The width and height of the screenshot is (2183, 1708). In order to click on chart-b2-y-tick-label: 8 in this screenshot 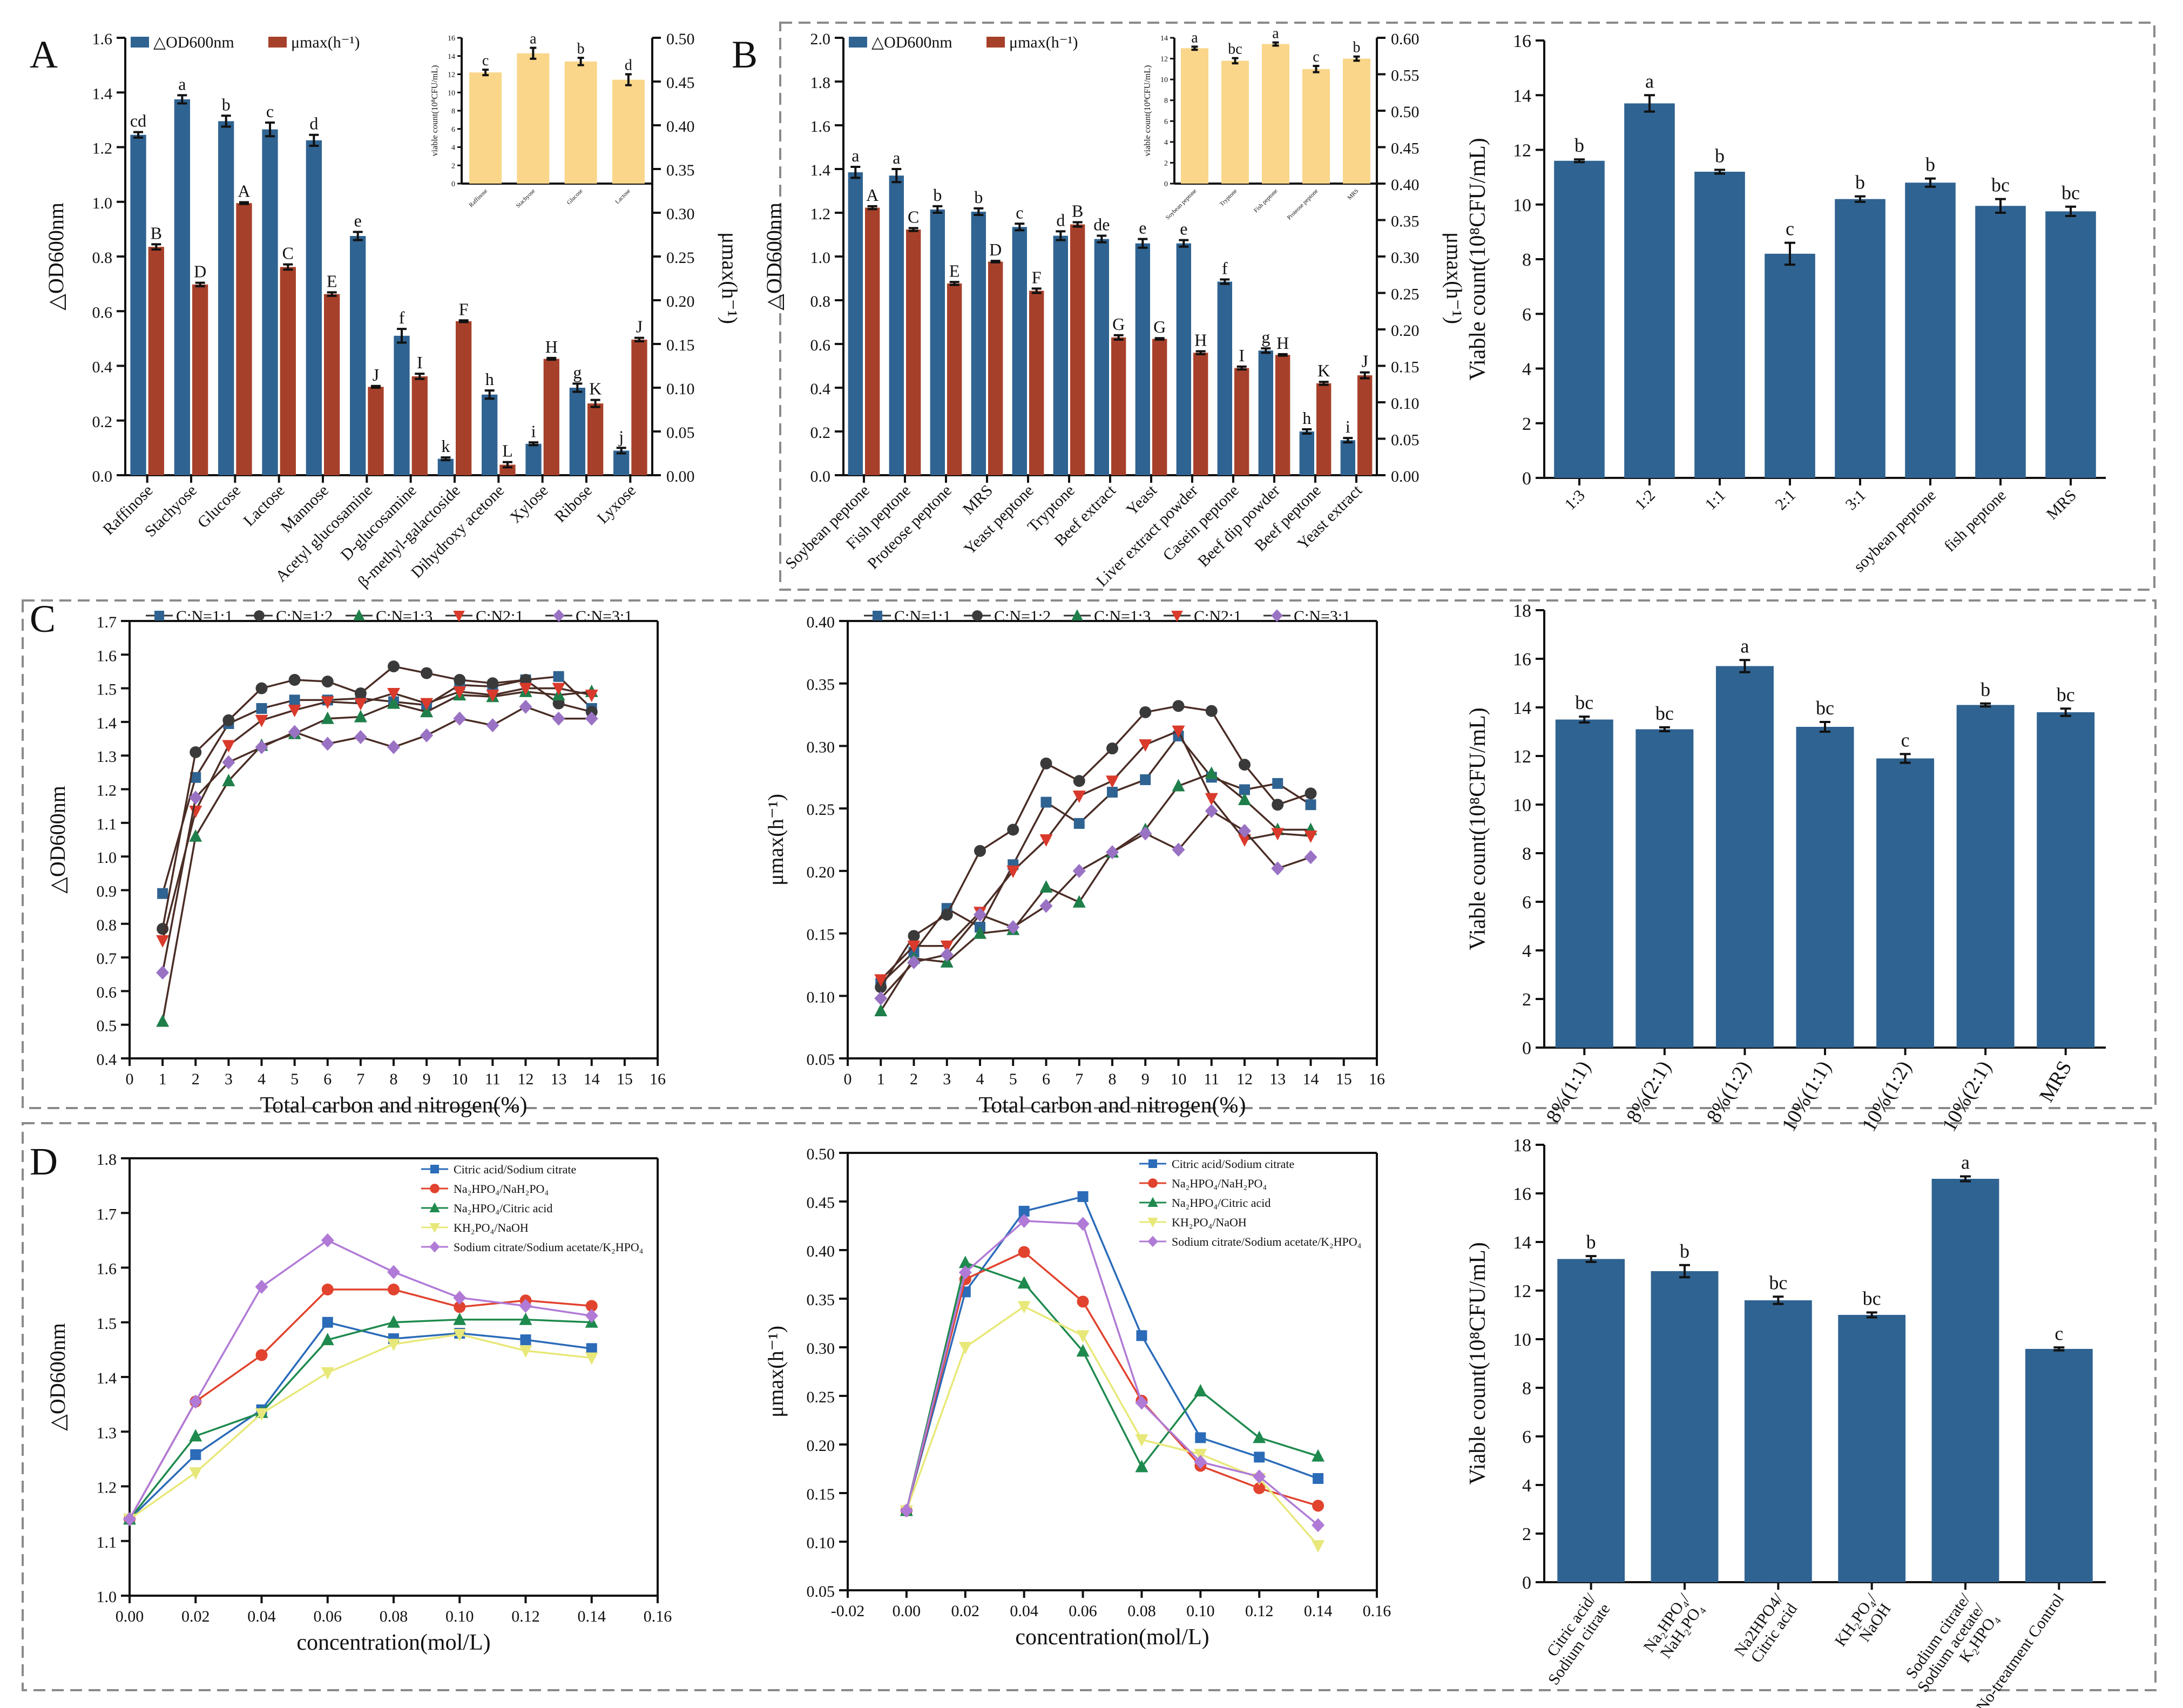, I will do `click(1526, 260)`.